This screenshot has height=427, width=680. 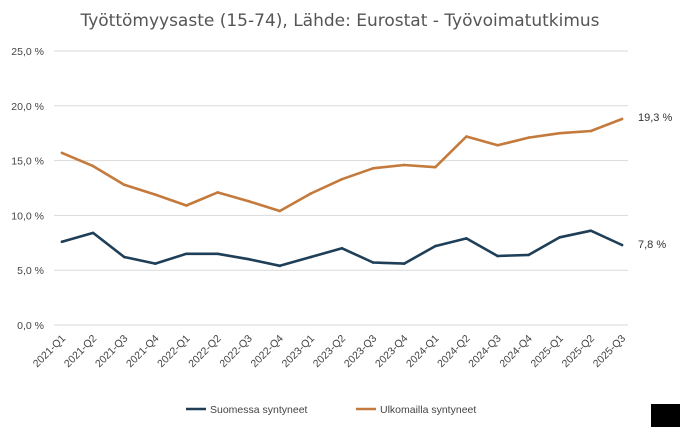 I want to click on y-tick-label: 15,0 %, so click(x=27, y=162).